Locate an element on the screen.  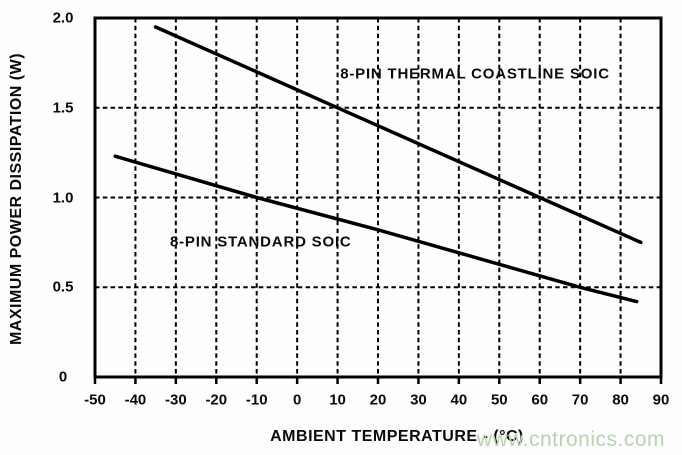
x-tick-label: 70 is located at coordinates (580, 400).